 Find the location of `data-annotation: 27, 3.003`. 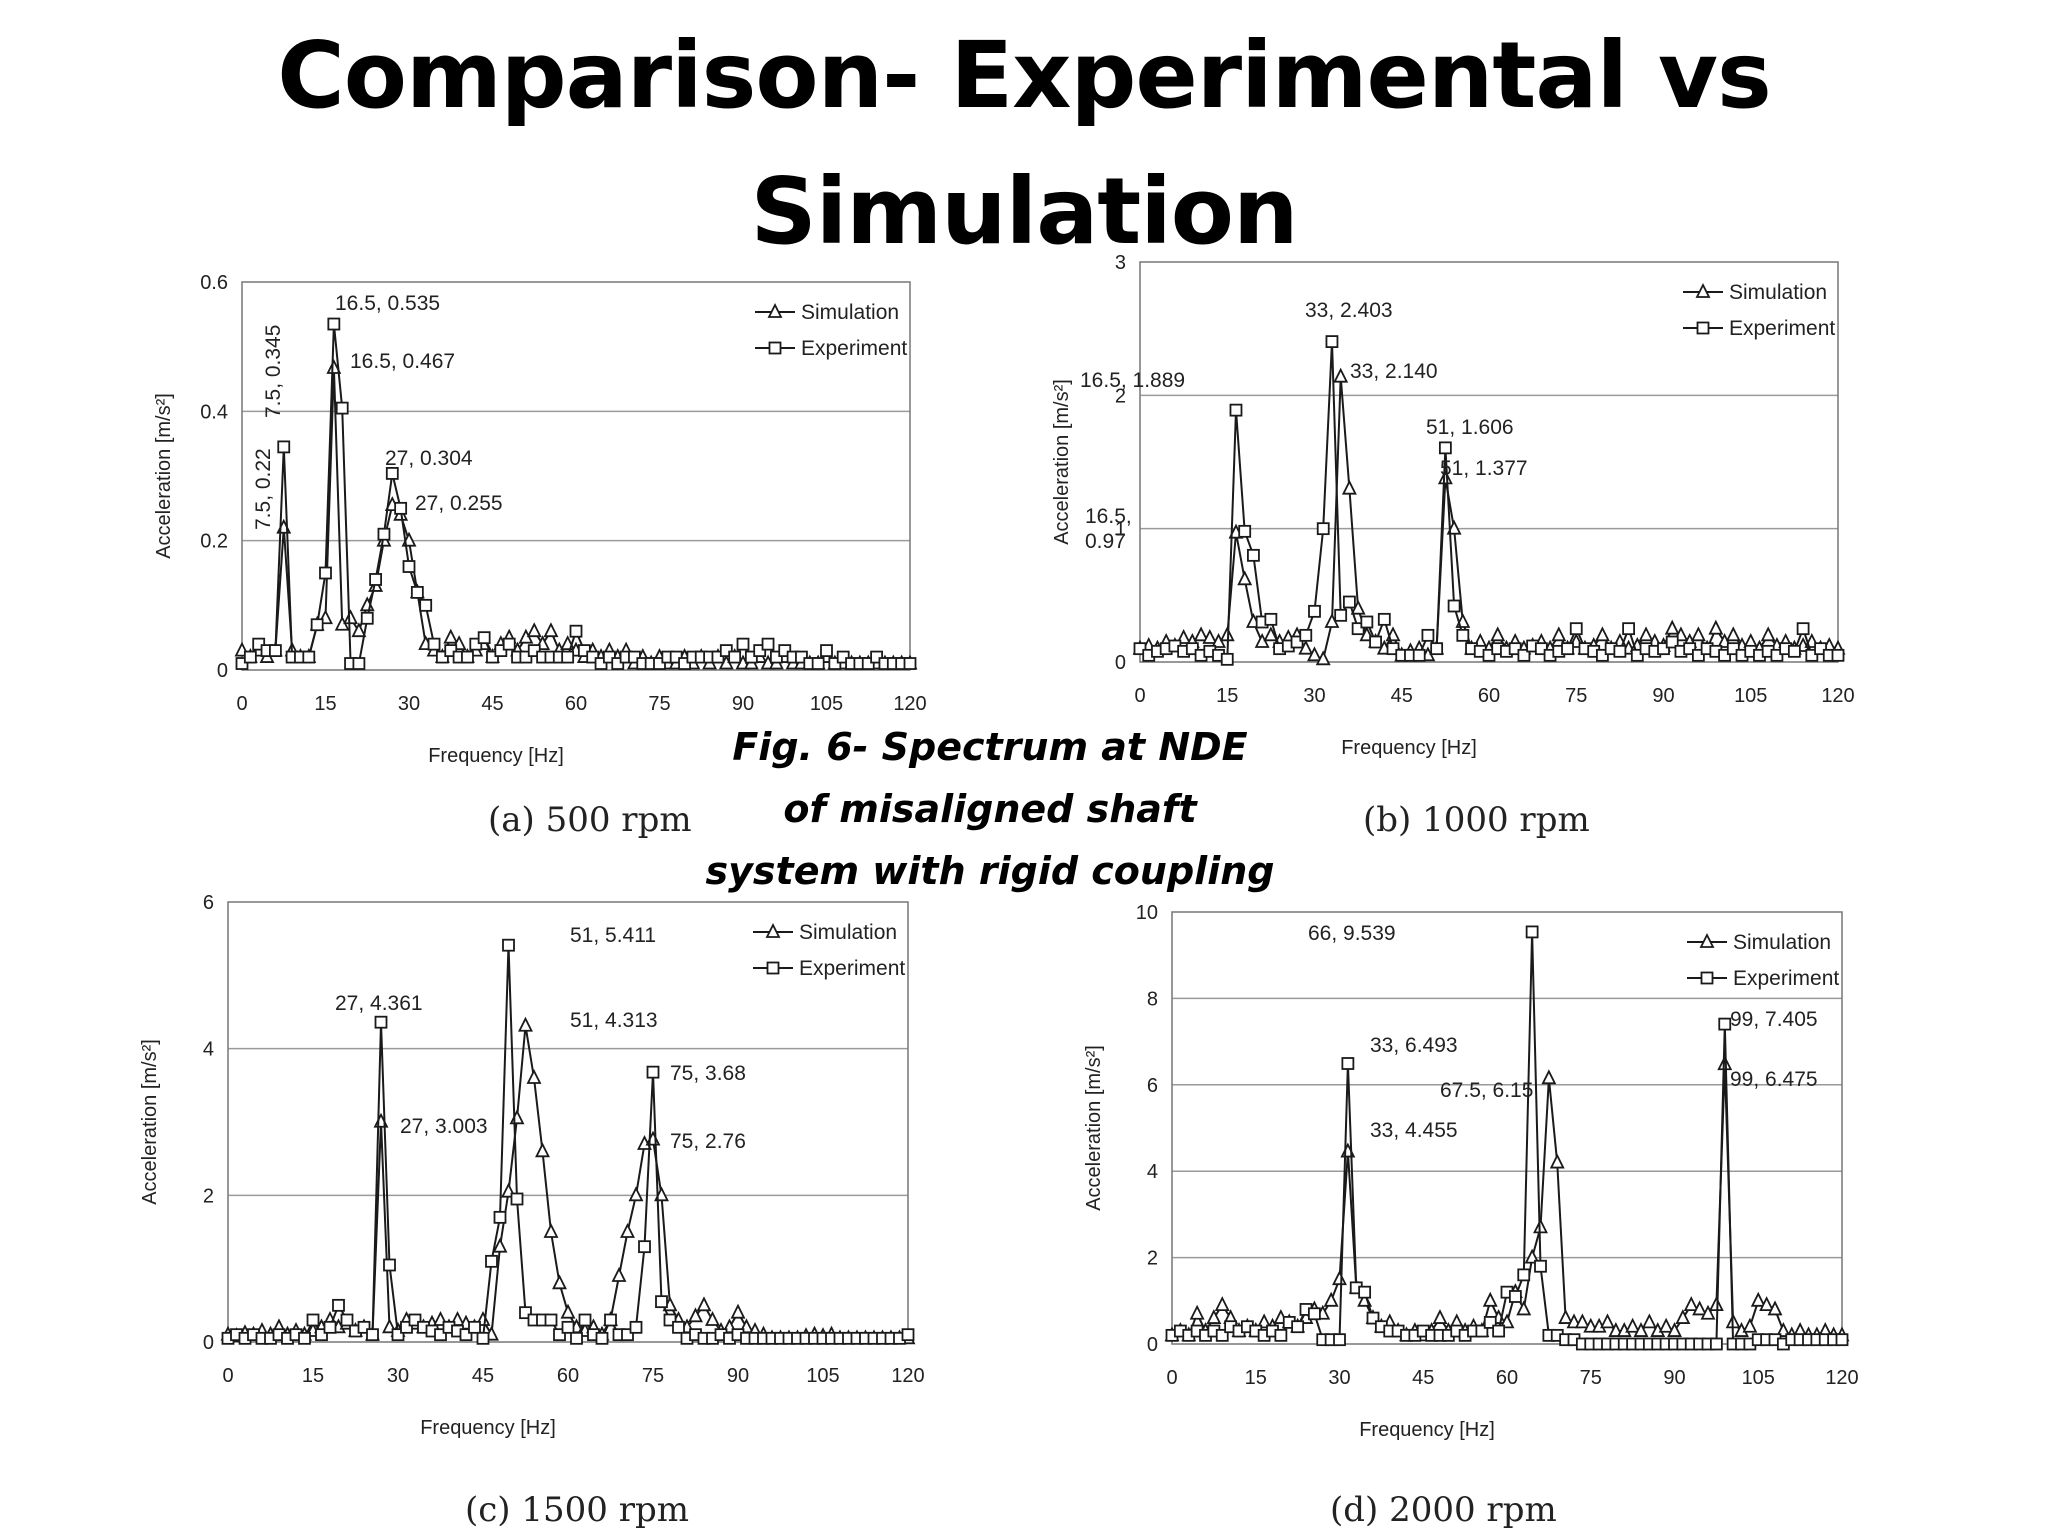

data-annotation: 27, 3.003 is located at coordinates (444, 1126).